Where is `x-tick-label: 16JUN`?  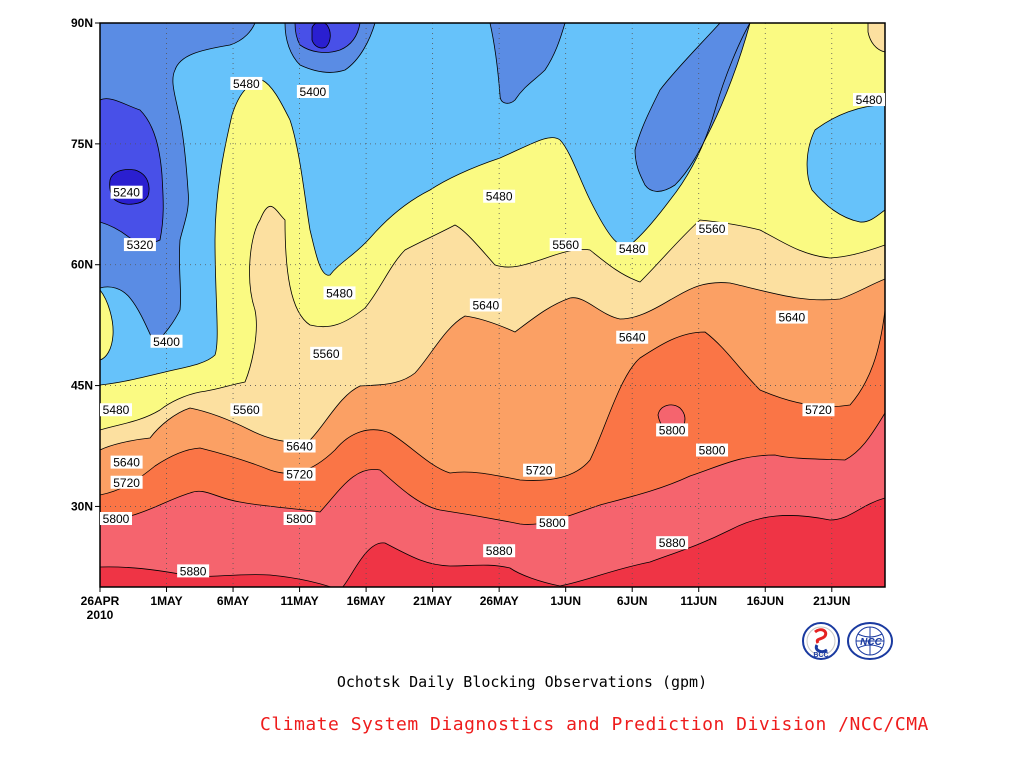 x-tick-label: 16JUN is located at coordinates (765, 601).